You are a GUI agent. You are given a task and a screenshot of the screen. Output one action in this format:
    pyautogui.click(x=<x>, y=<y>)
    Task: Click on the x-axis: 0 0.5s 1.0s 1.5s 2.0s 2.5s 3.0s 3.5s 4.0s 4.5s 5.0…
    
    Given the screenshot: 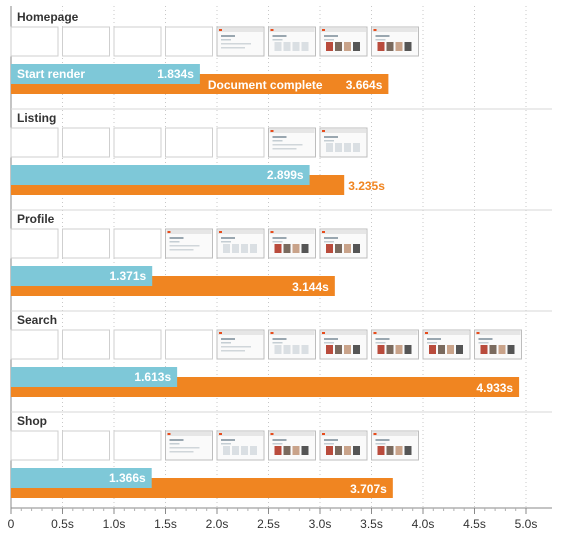 What is the action you would take?
    pyautogui.click(x=280, y=519)
    